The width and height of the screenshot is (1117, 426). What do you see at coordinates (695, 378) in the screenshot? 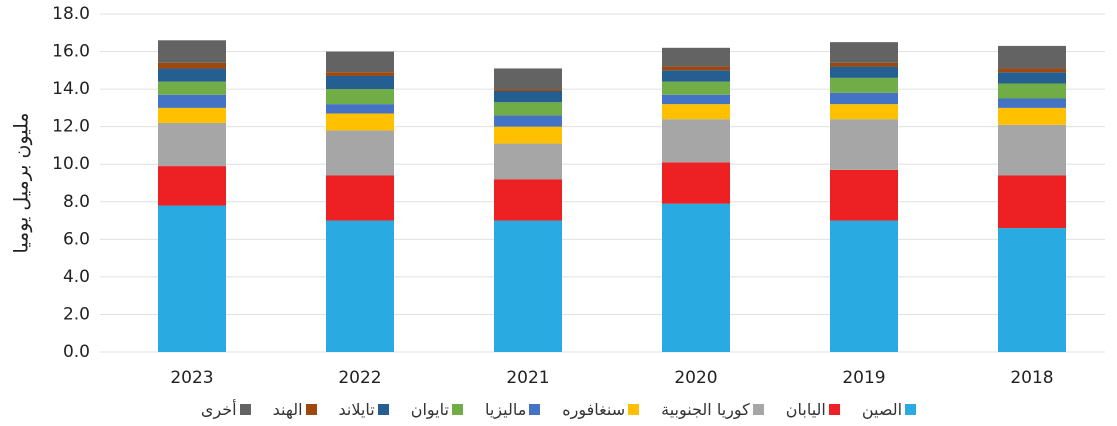
I see `x-tick-label: 2020` at bounding box center [695, 378].